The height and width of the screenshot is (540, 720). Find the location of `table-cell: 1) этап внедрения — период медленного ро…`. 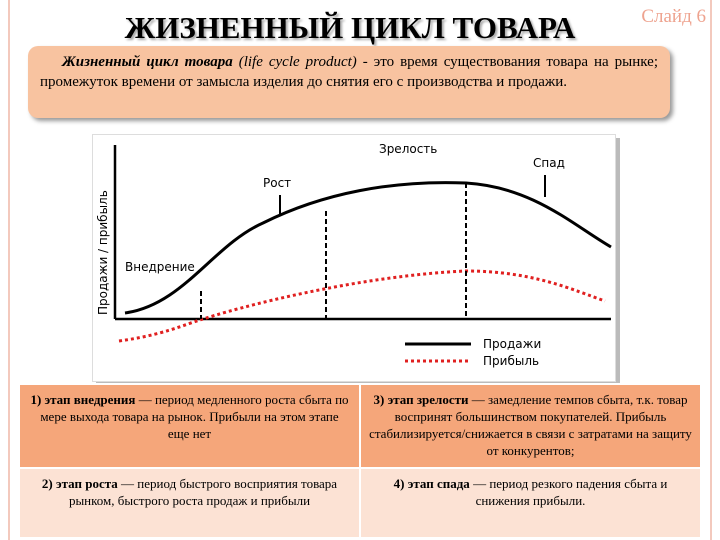

table-cell: 1) этап внедрения — период медленного ро… is located at coordinates (189, 426).